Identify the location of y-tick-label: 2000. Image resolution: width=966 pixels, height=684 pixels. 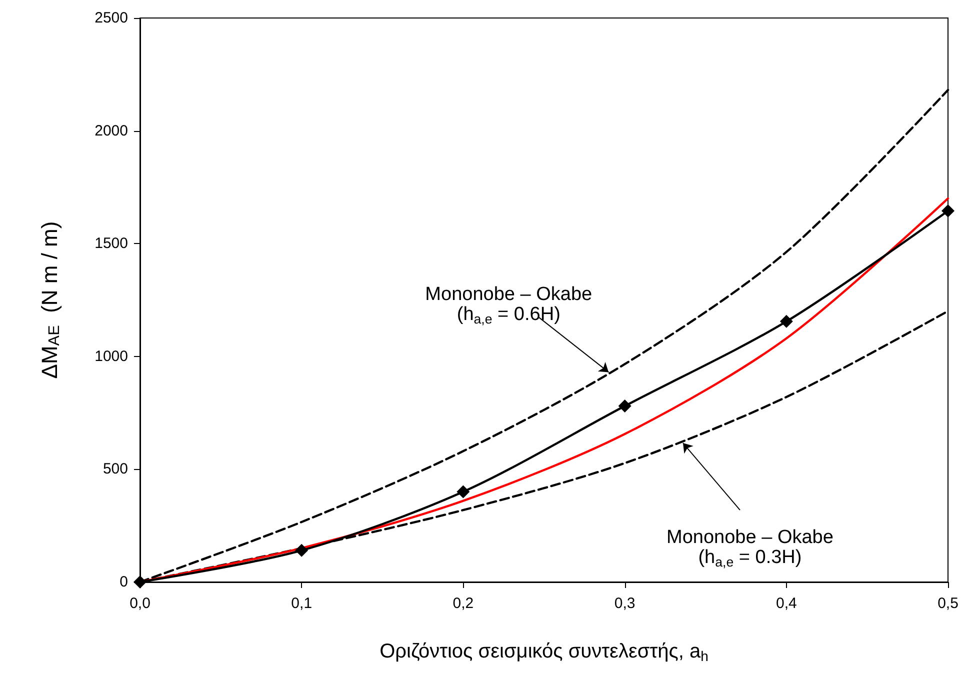
(111, 131).